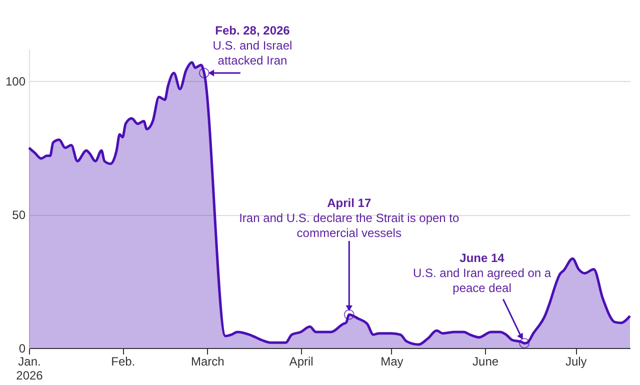  What do you see at coordinates (349, 218) in the screenshot?
I see `annotation: April 17 Iran and U.S. declare the Strait is open to commercial vessels` at bounding box center [349, 218].